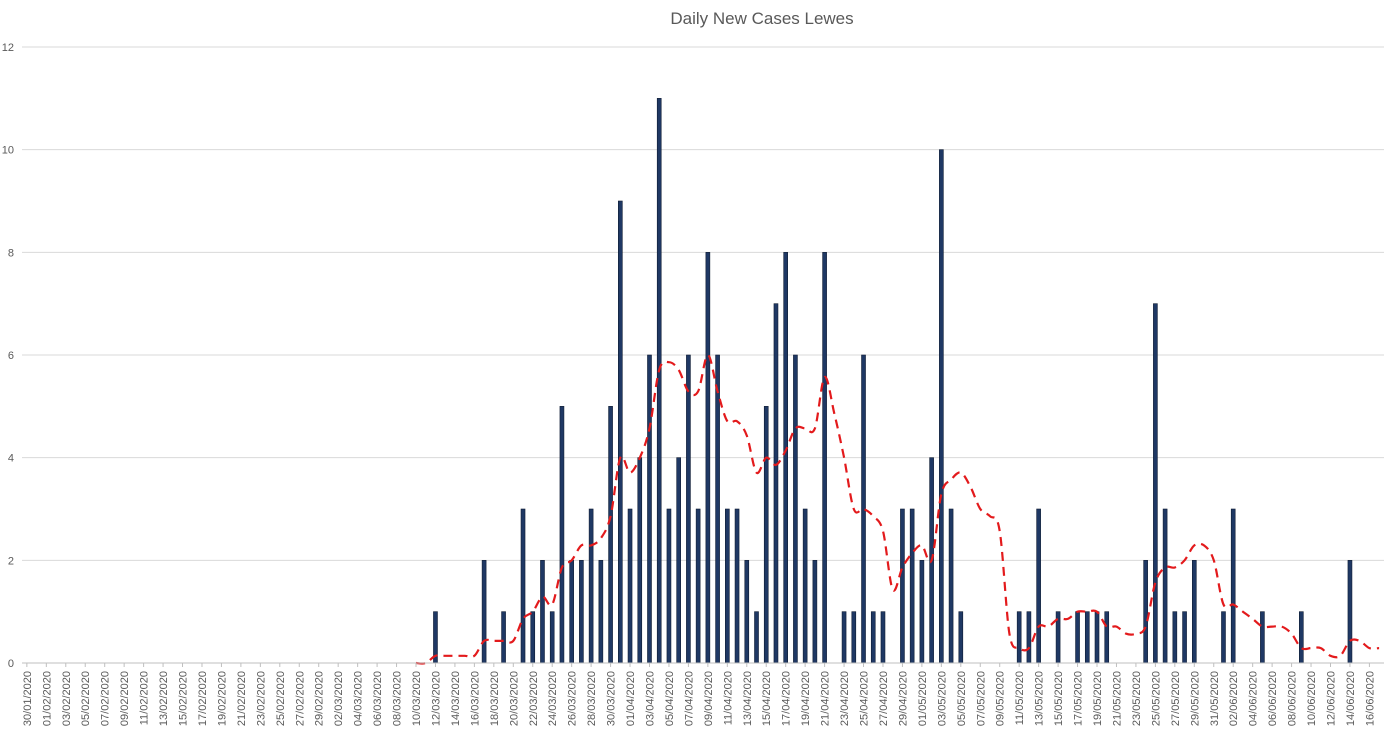 The image size is (1384, 735). What do you see at coordinates (359, 698) in the screenshot?
I see `x-tick-label: 04/03/2020` at bounding box center [359, 698].